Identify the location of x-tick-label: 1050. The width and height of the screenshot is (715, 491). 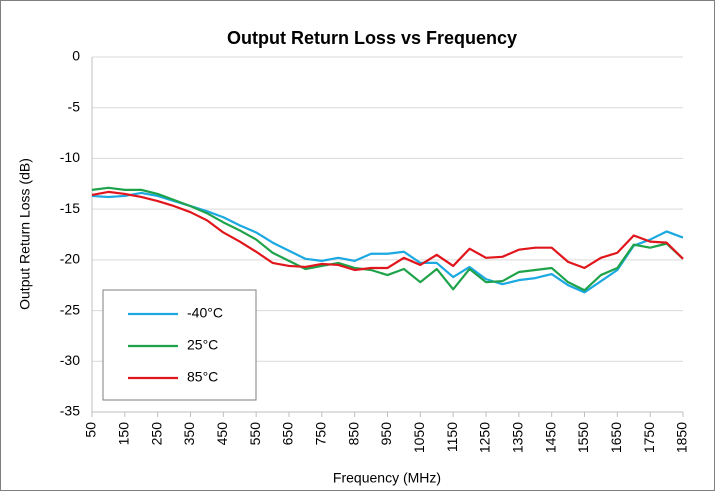
(419, 437).